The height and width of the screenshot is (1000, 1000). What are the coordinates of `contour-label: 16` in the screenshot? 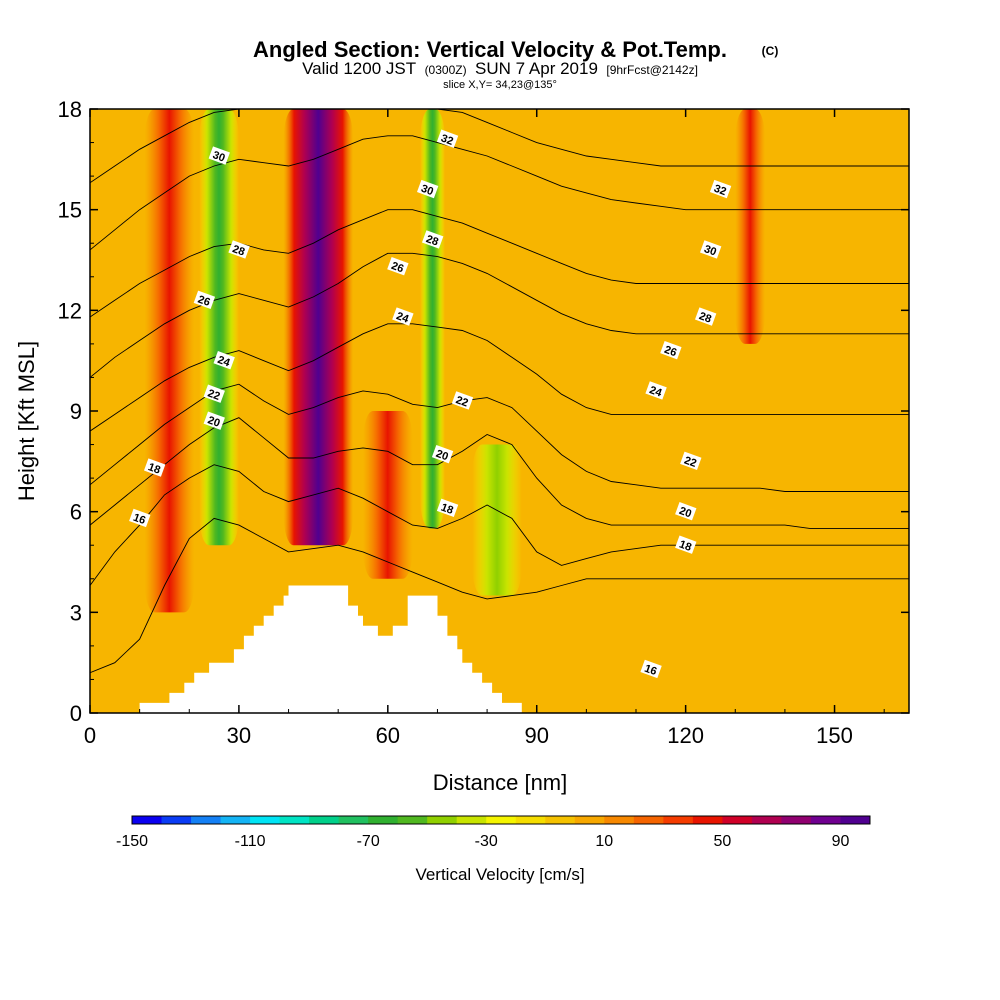 It's located at (651, 669).